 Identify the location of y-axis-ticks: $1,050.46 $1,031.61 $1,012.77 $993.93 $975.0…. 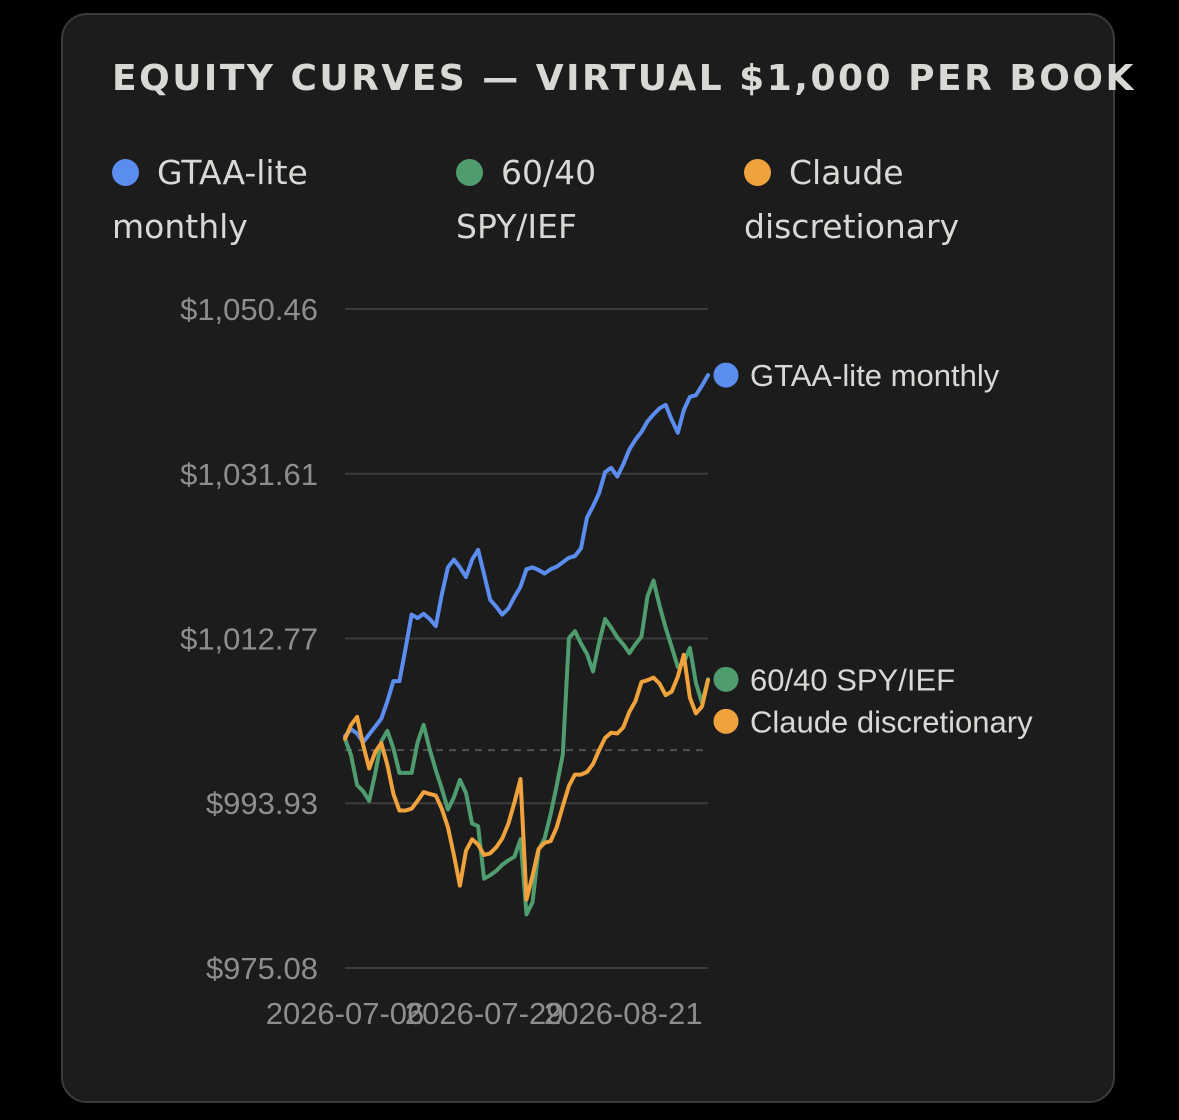
(249, 639).